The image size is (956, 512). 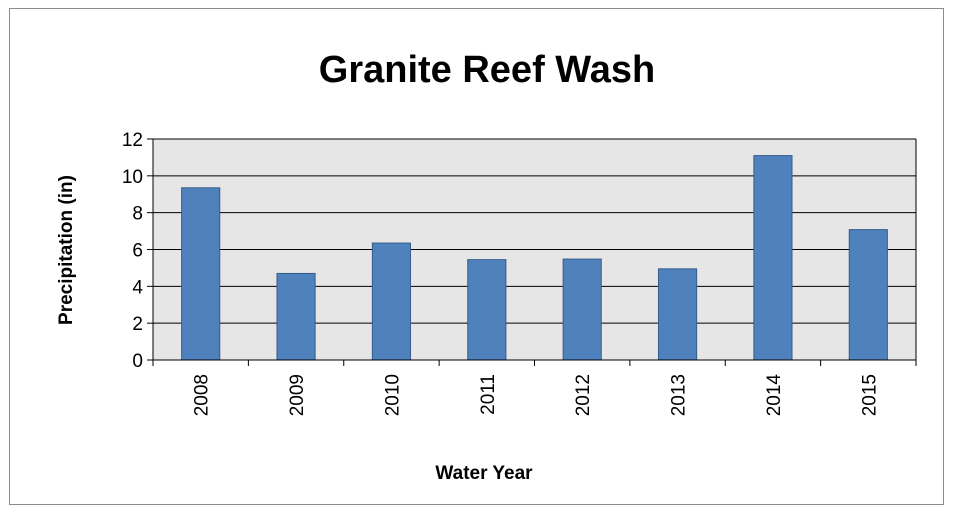 What do you see at coordinates (774, 395) in the screenshot?
I see `x-tick-label: 2014` at bounding box center [774, 395].